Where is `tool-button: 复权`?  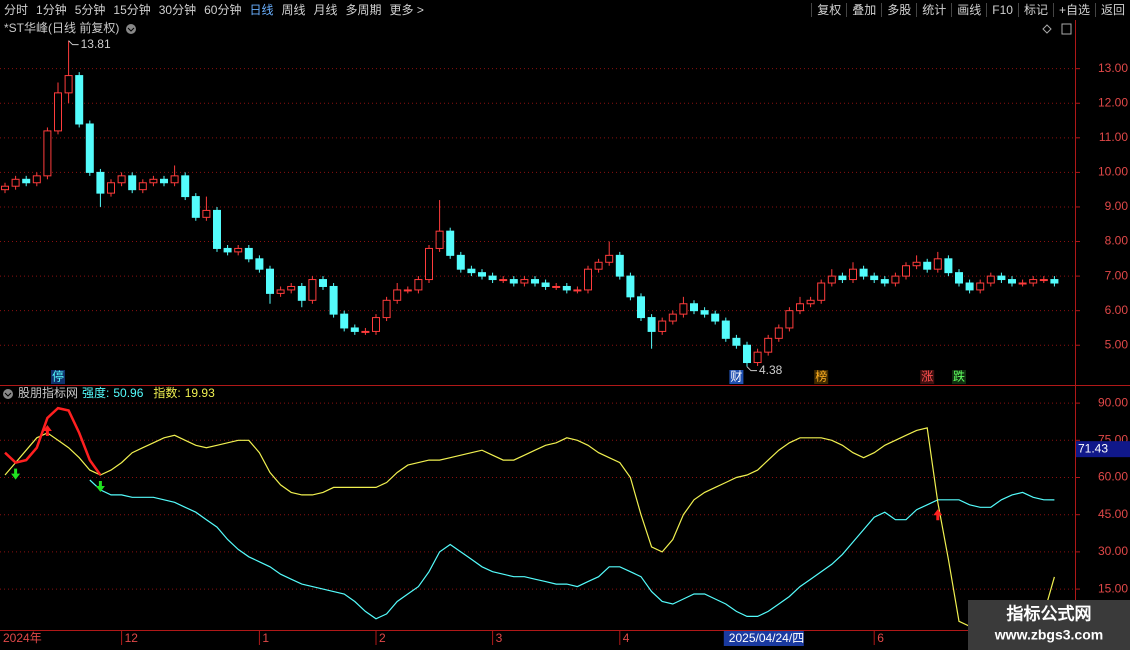
tool-button: 复权 is located at coordinates (829, 10).